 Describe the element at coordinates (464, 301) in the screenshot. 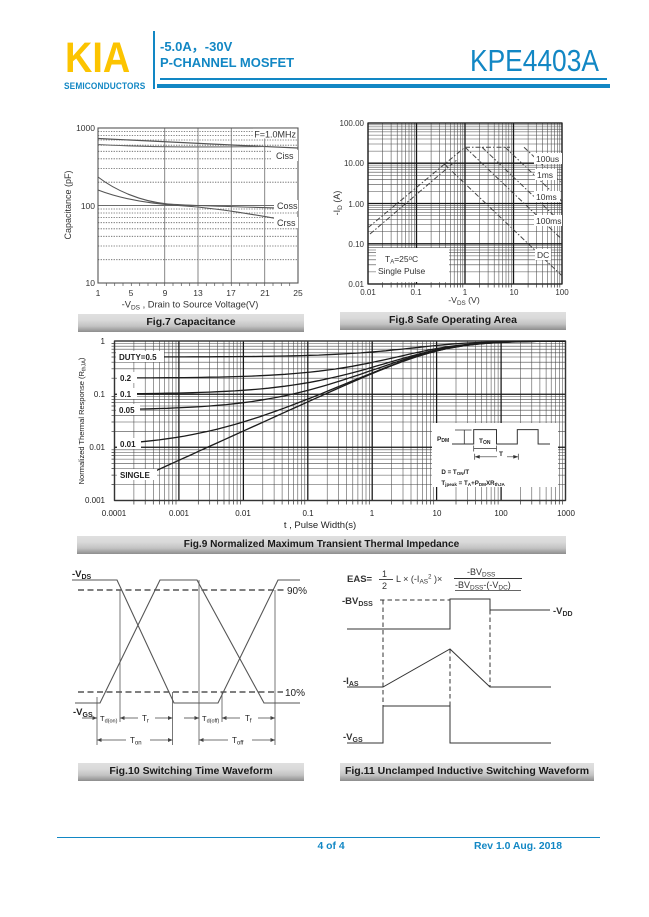

I see `svg-text: -VDS (V)` at that location.